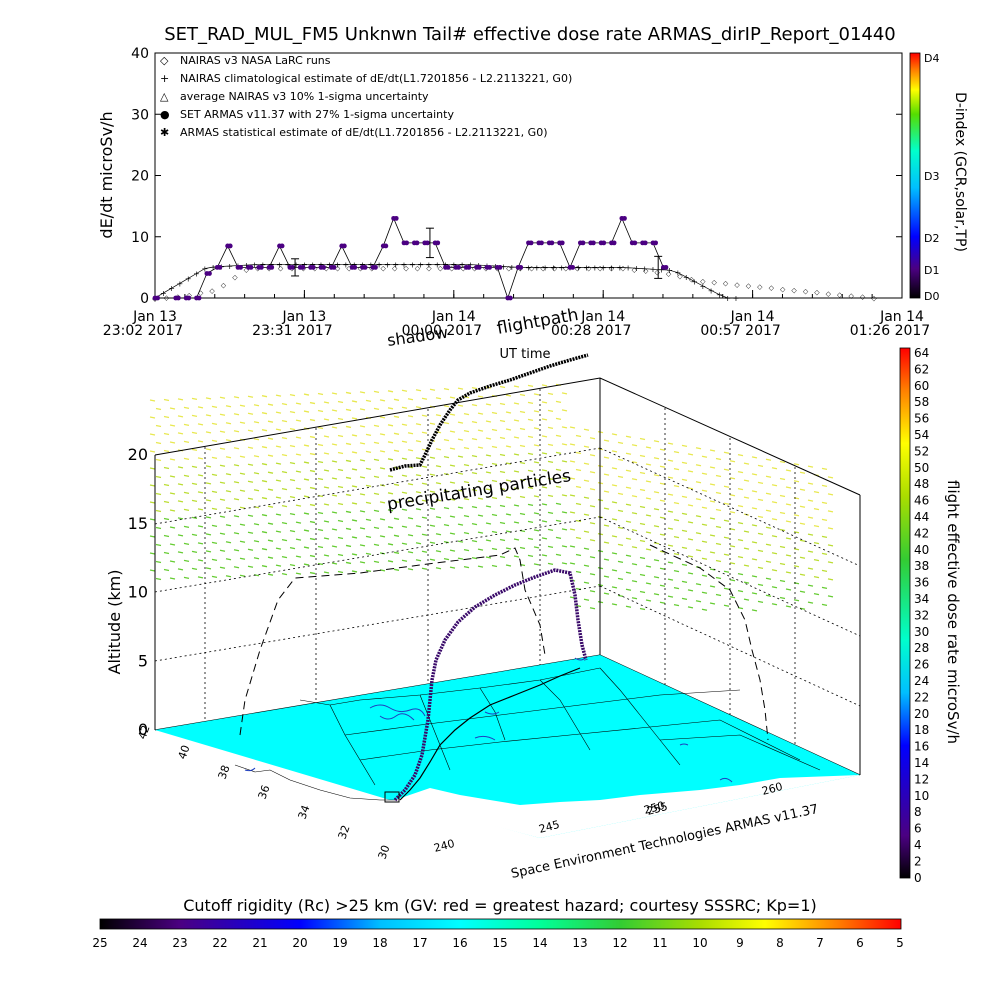 Image resolution: width=1000 pixels, height=1000 pixels. What do you see at coordinates (921, 730) in the screenshot?
I see `dose-tick-label: 18` at bounding box center [921, 730].